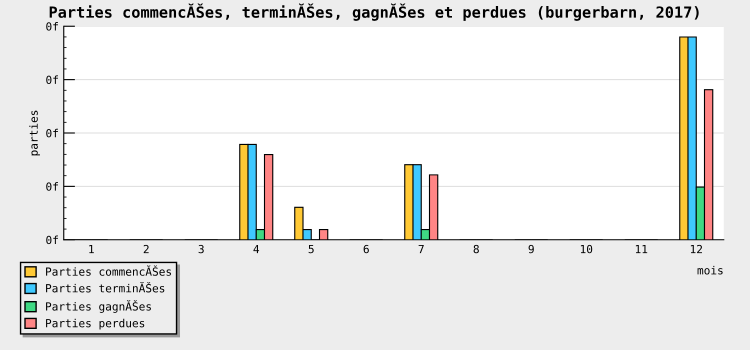 The height and width of the screenshot is (350, 750). Describe the element at coordinates (696, 249) in the screenshot. I see `x-tick-label: 12` at that location.